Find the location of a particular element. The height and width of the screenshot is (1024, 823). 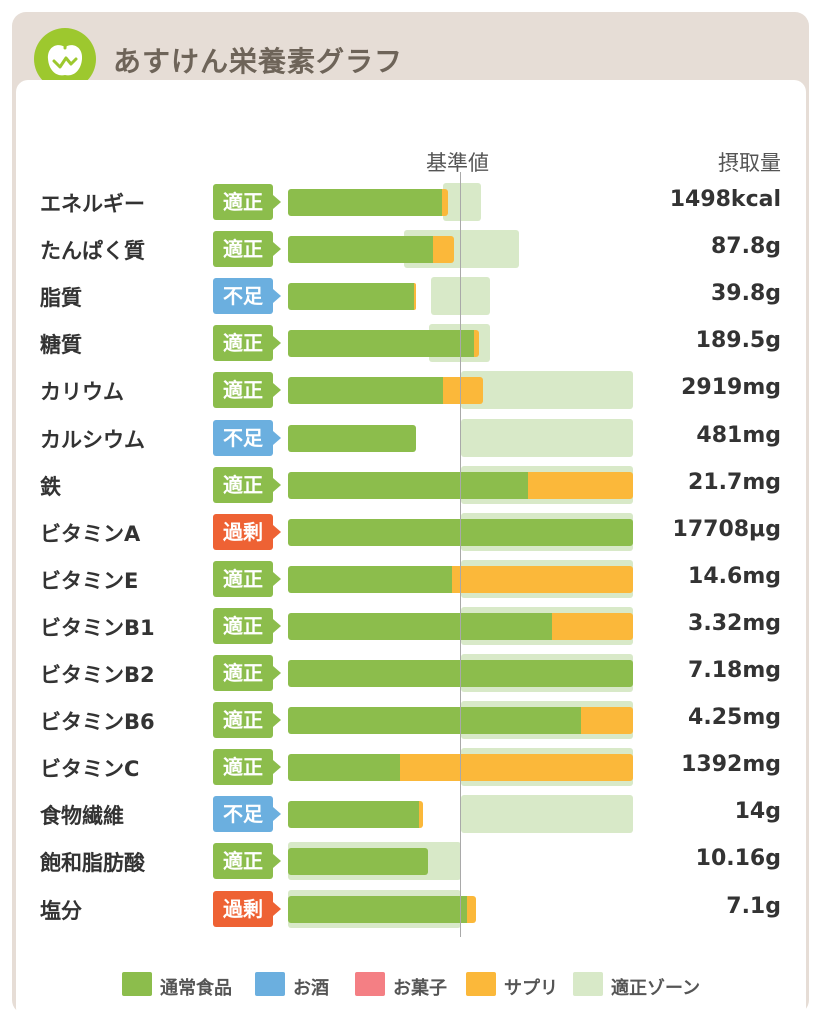

nutrient-label: ビタミンB2 is located at coordinates (97, 675).